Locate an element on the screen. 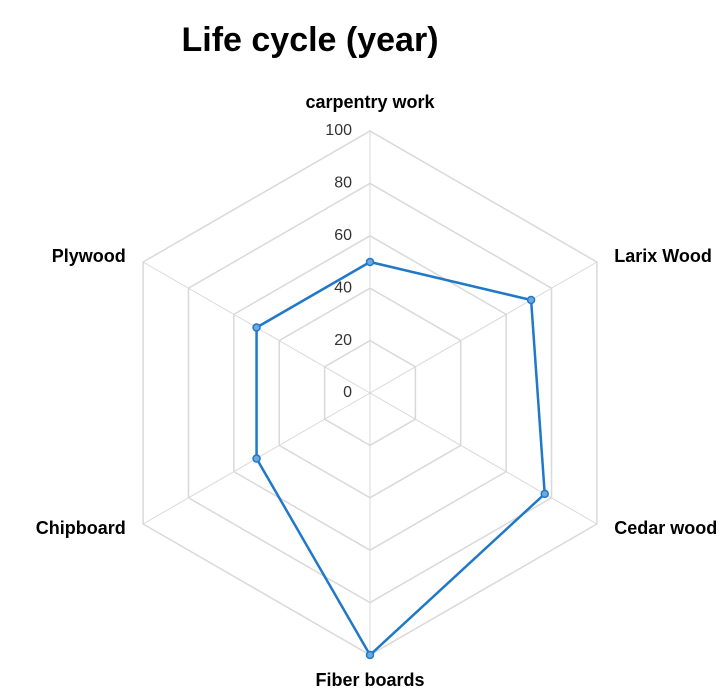 The height and width of the screenshot is (693, 728). tick-label: 100 is located at coordinates (338, 130).